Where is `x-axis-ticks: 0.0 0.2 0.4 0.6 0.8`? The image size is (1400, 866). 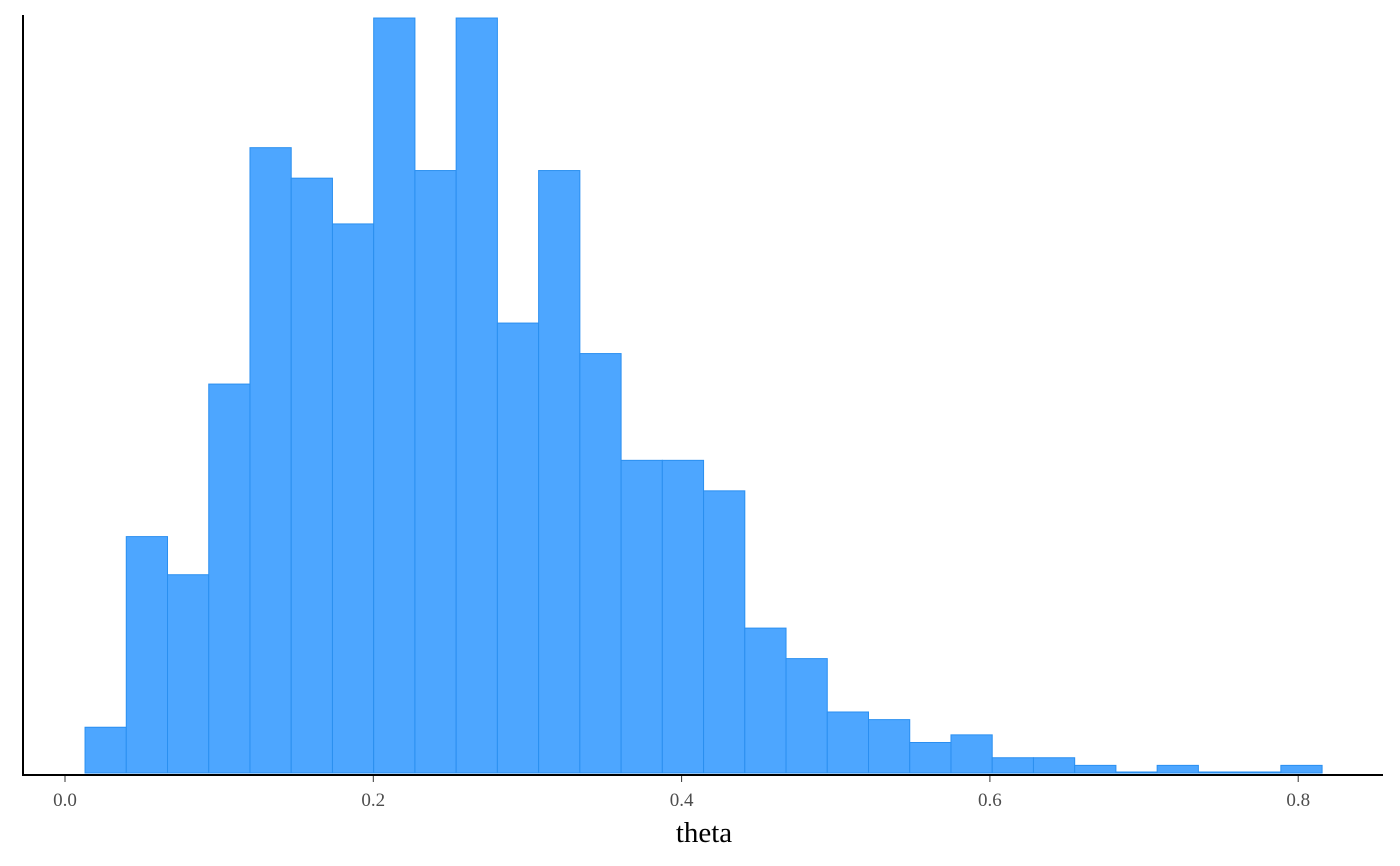 x-axis-ticks: 0.0 0.2 0.4 0.6 0.8 is located at coordinates (681, 793).